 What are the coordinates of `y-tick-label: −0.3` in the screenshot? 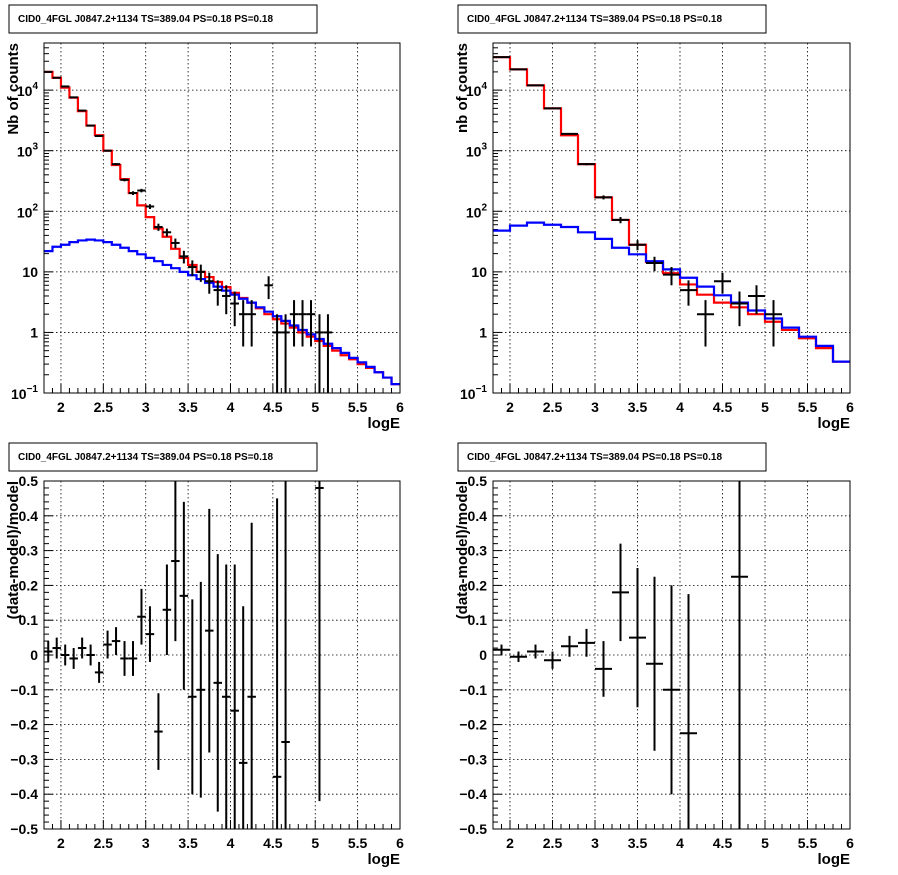 It's located at (24, 759).